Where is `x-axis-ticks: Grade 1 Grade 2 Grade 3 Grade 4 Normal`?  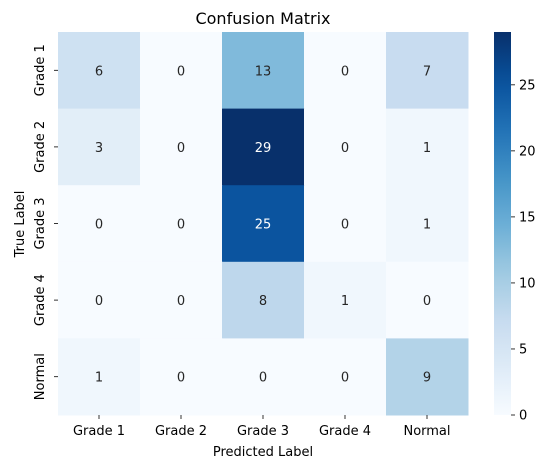 x-axis-ticks: Grade 1 Grade 2 Grade 3 Grade 4 Normal is located at coordinates (262, 427).